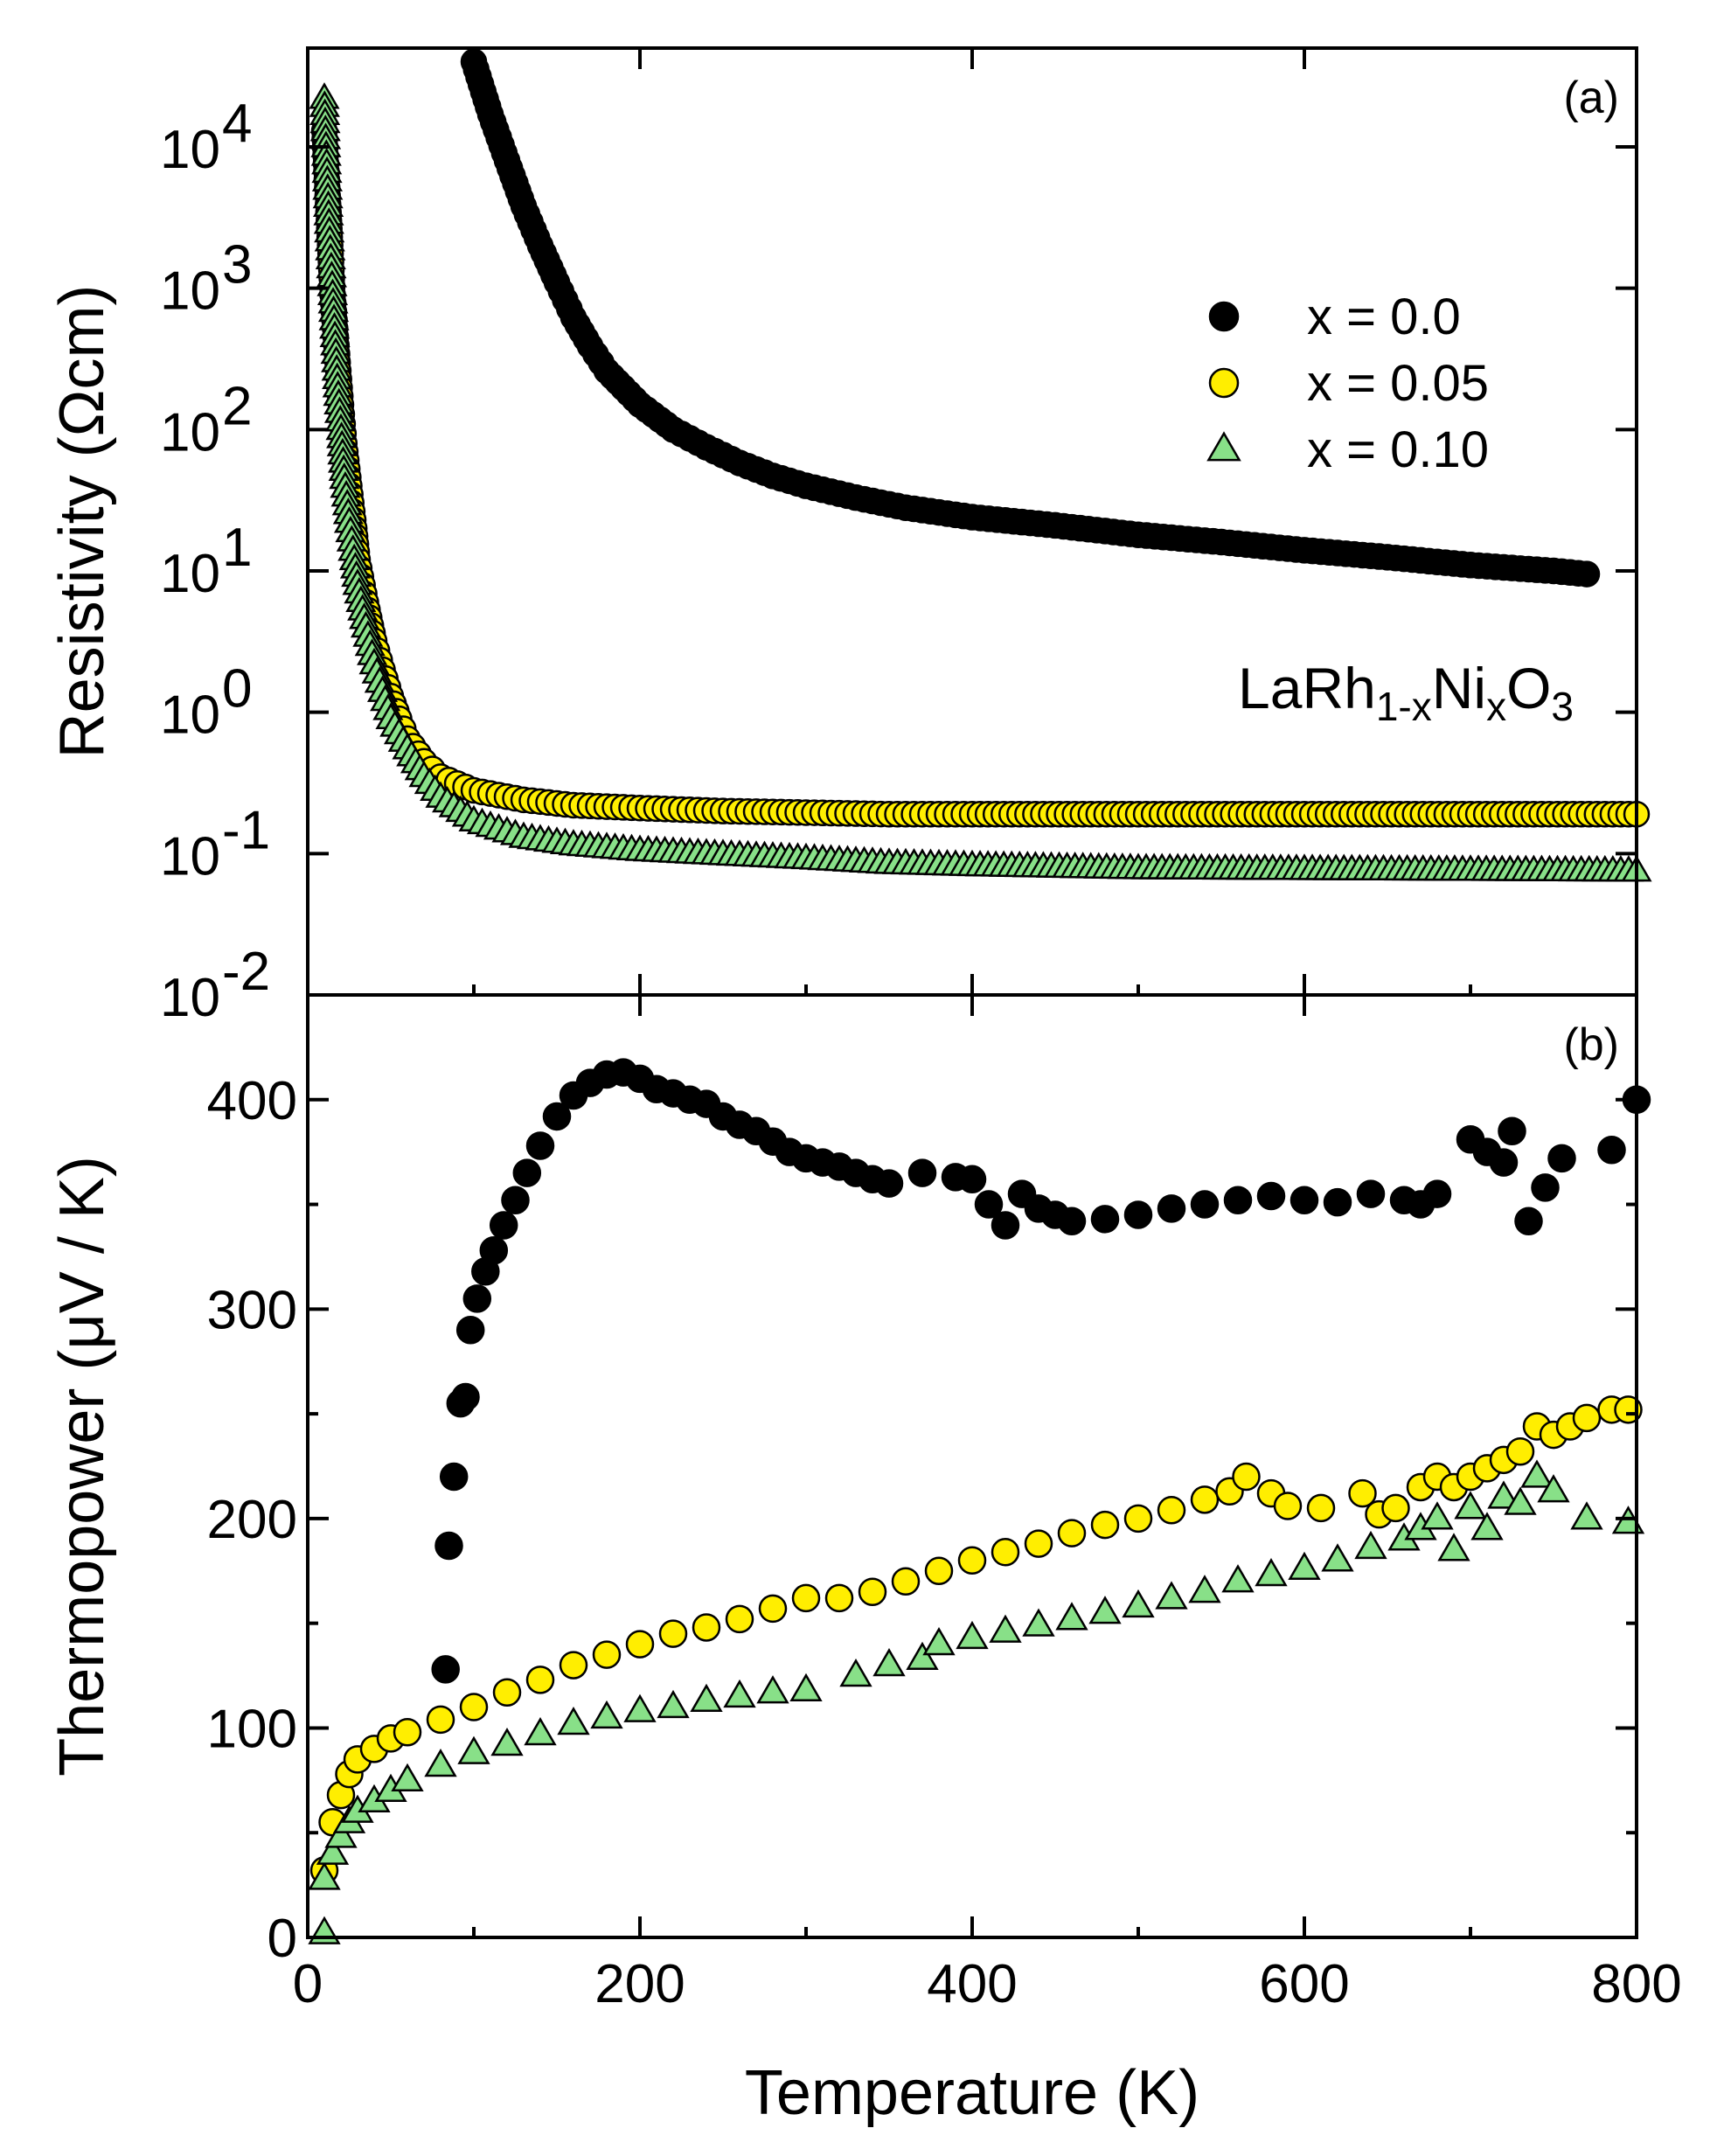  What do you see at coordinates (1459, 688) in the screenshot?
I see `formula-part-ni: Ni` at bounding box center [1459, 688].